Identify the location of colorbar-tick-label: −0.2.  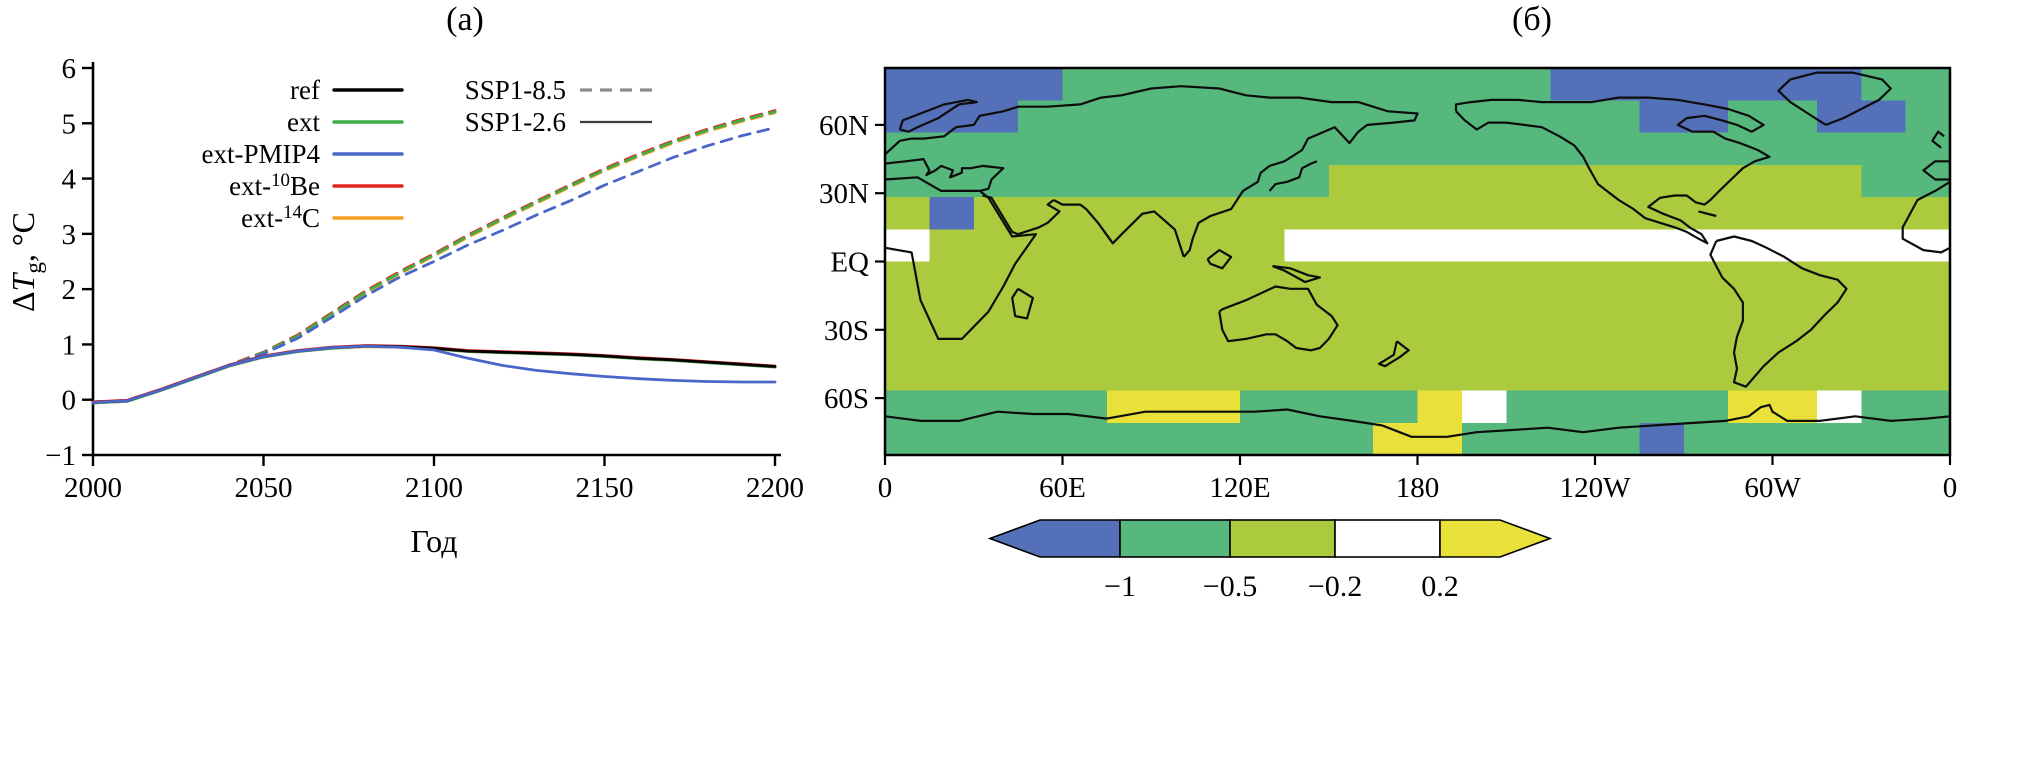
(1335, 586).